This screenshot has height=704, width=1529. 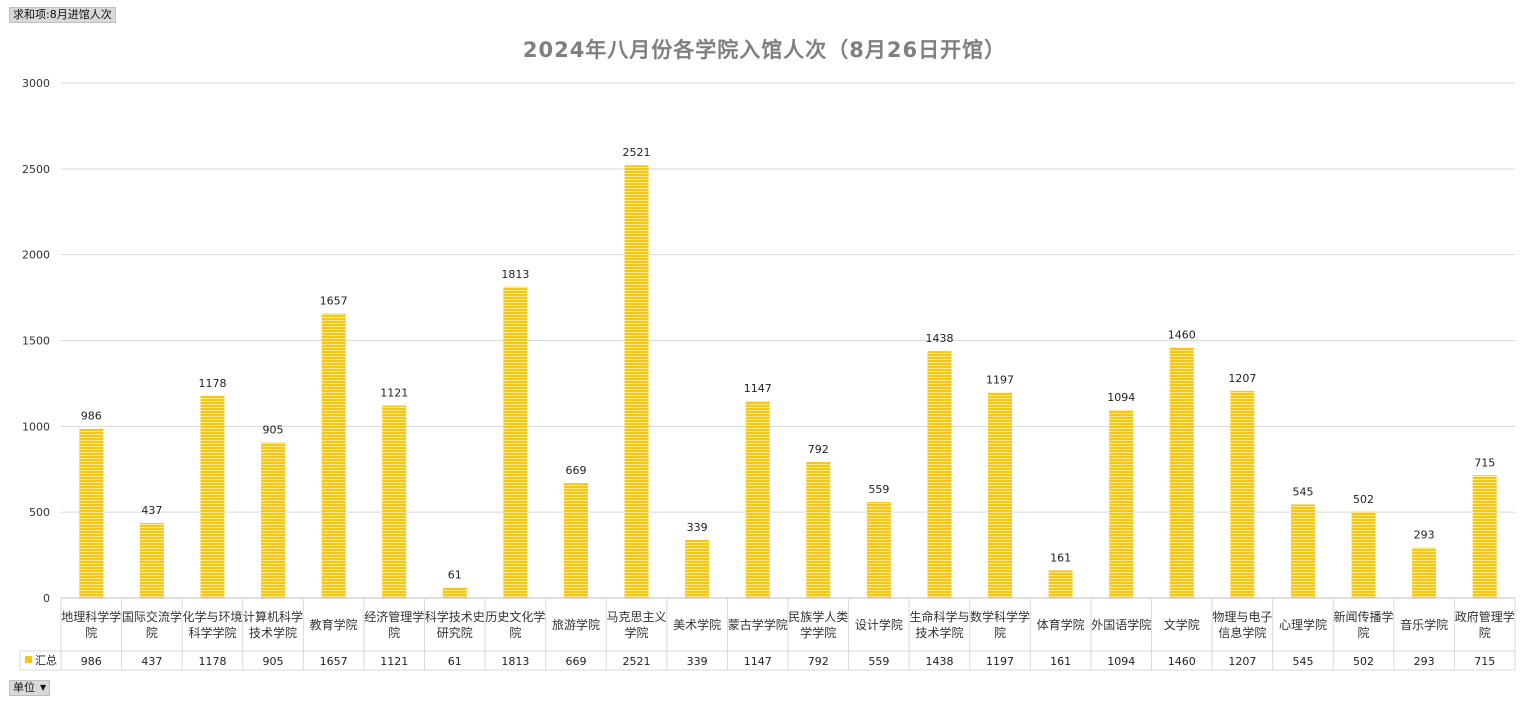 What do you see at coordinates (637, 661) in the screenshot?
I see `table-value-cell: 2521` at bounding box center [637, 661].